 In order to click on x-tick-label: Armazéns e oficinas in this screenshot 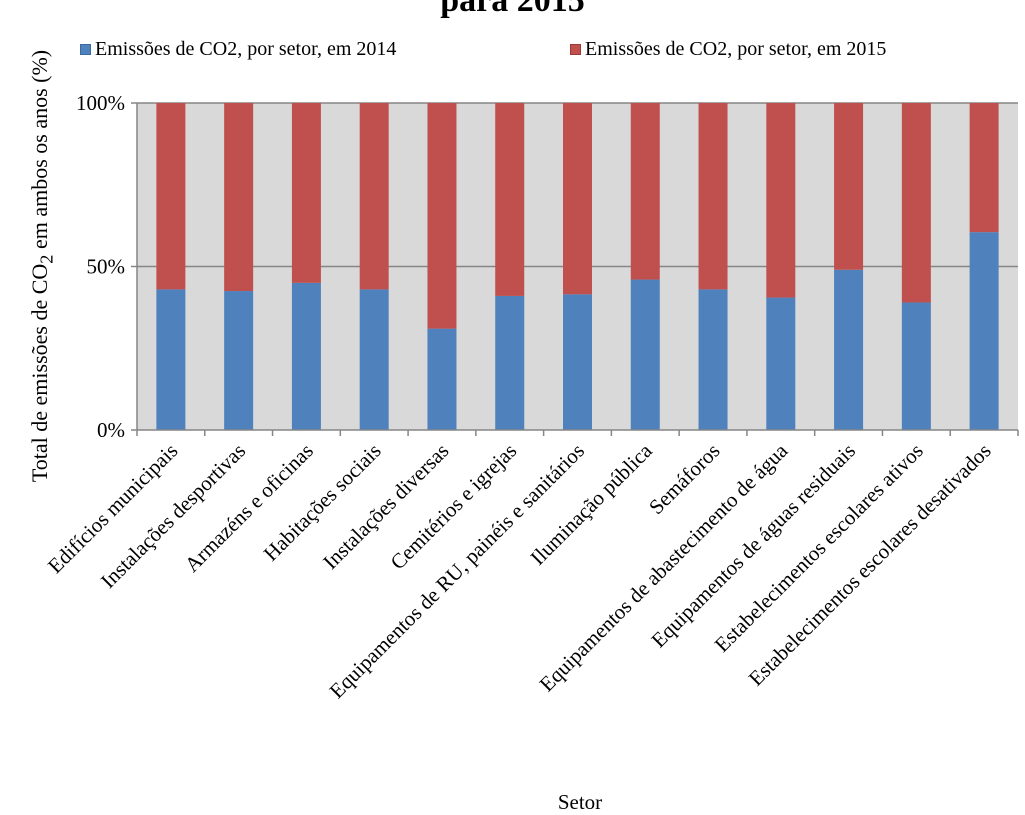, I will do `click(249, 508)`.